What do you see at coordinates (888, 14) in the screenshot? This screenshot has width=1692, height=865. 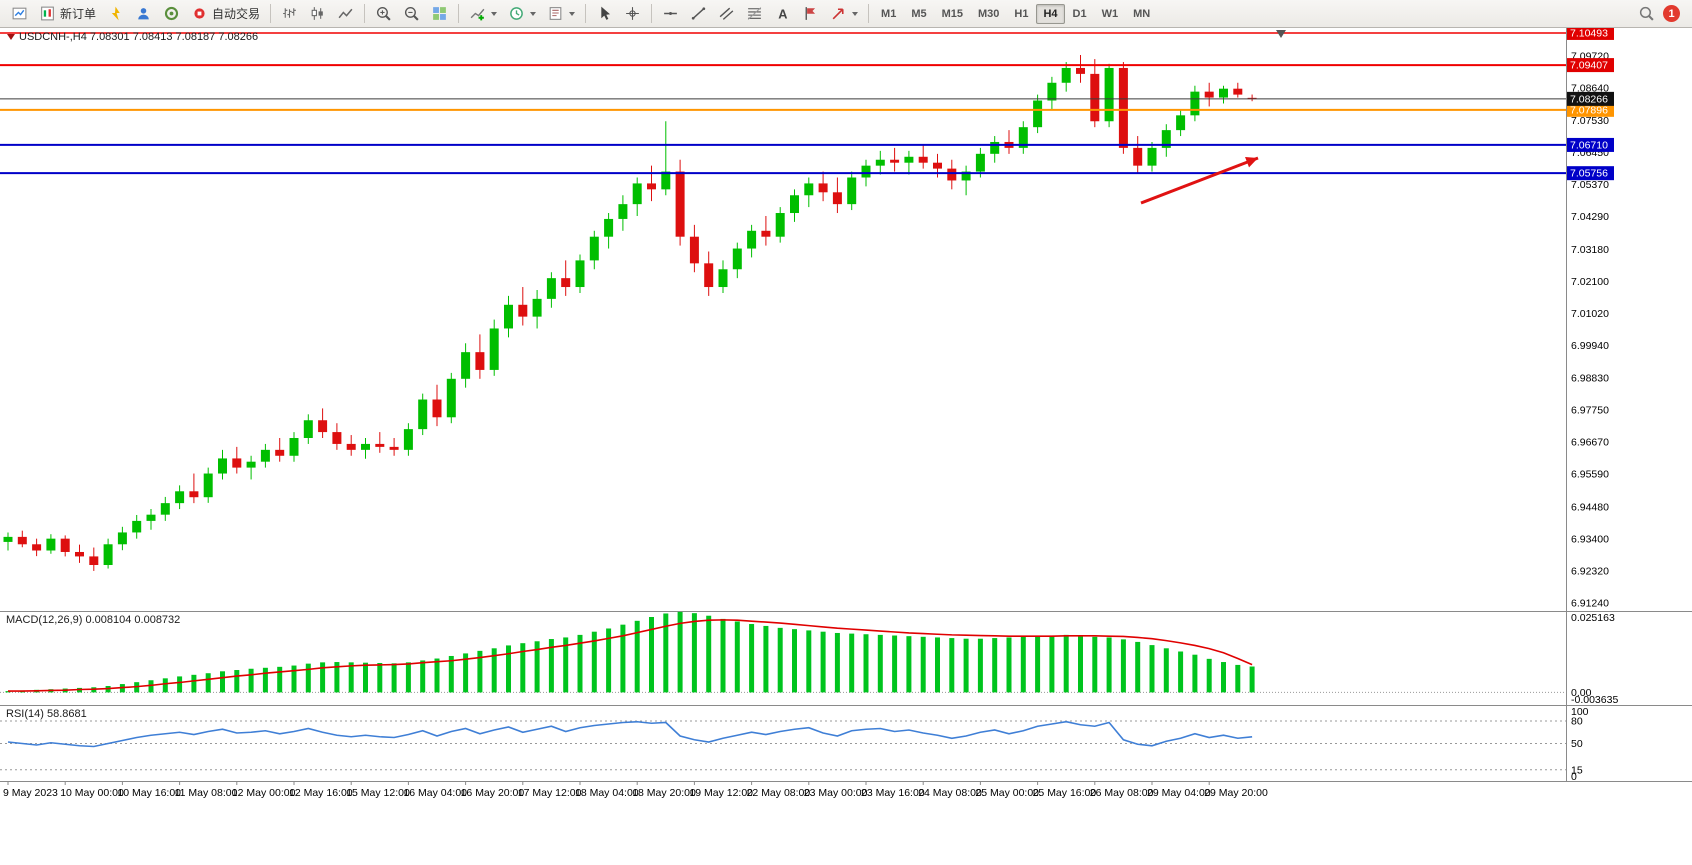 I see `timeframe-m1-button: M1` at bounding box center [888, 14].